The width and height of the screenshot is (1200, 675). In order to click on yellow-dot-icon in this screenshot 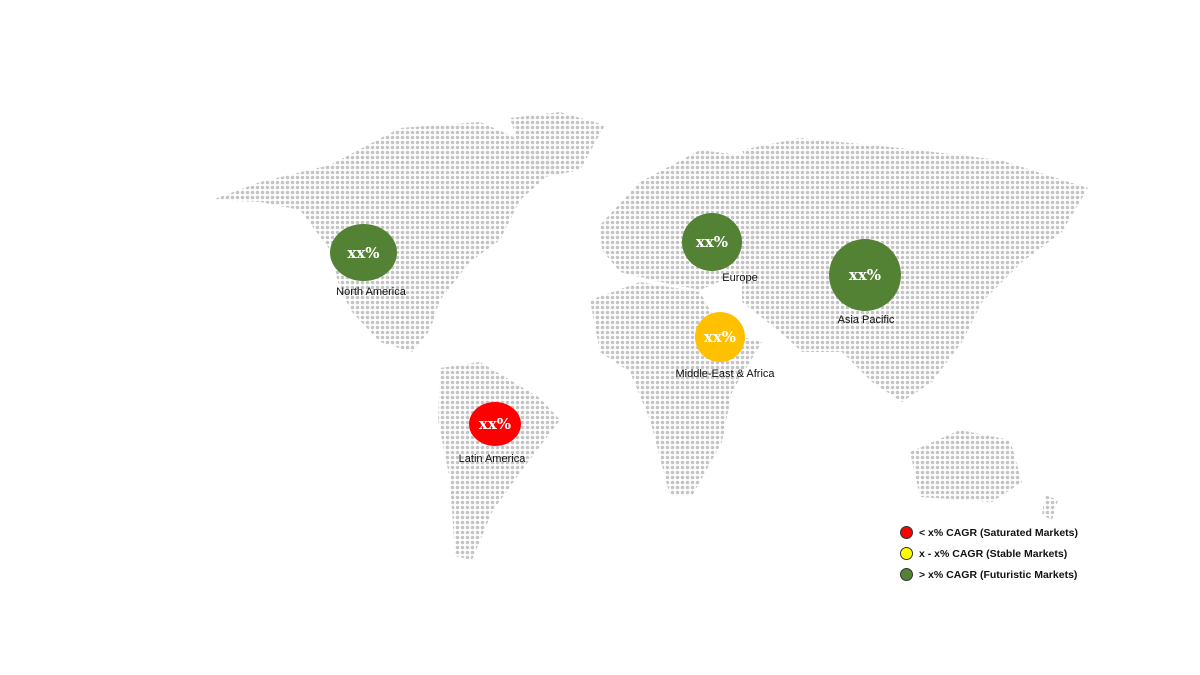, I will do `click(906, 553)`.